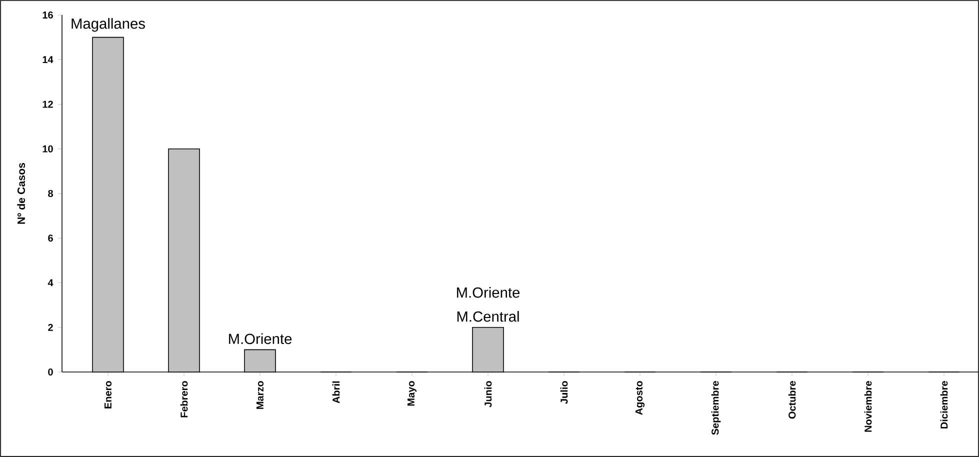  I want to click on x-tick-label: Julio, so click(564, 392).